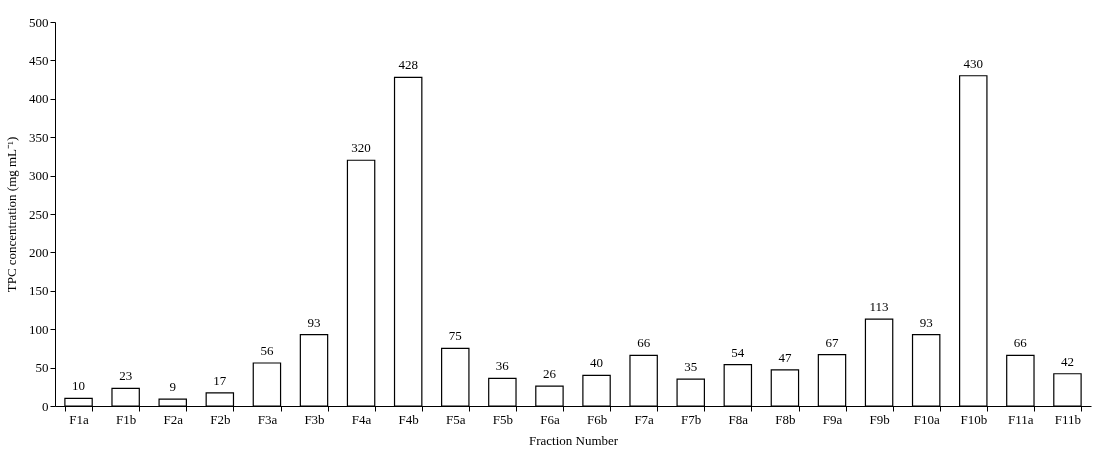 The width and height of the screenshot is (1107, 461). Describe the element at coordinates (502, 419) in the screenshot. I see `x-tick-label: F5b` at that location.